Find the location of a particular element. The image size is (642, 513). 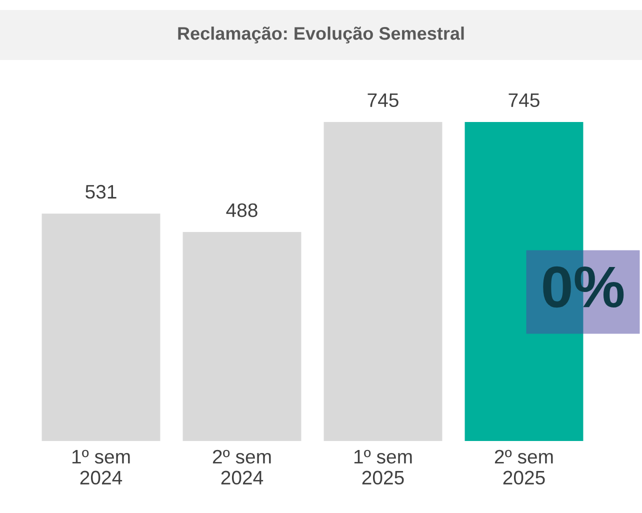

chart-title: Reclamação: Evolução Semestral is located at coordinates (321, 35).